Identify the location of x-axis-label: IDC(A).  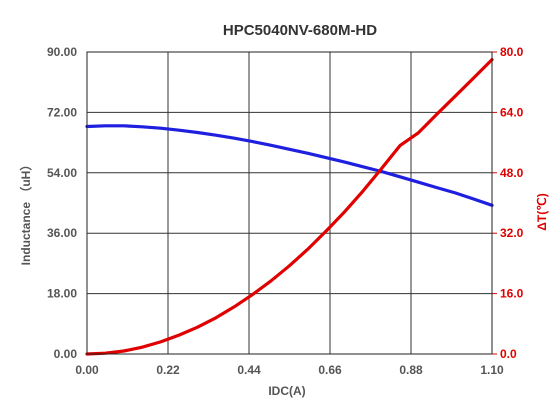
(286, 391).